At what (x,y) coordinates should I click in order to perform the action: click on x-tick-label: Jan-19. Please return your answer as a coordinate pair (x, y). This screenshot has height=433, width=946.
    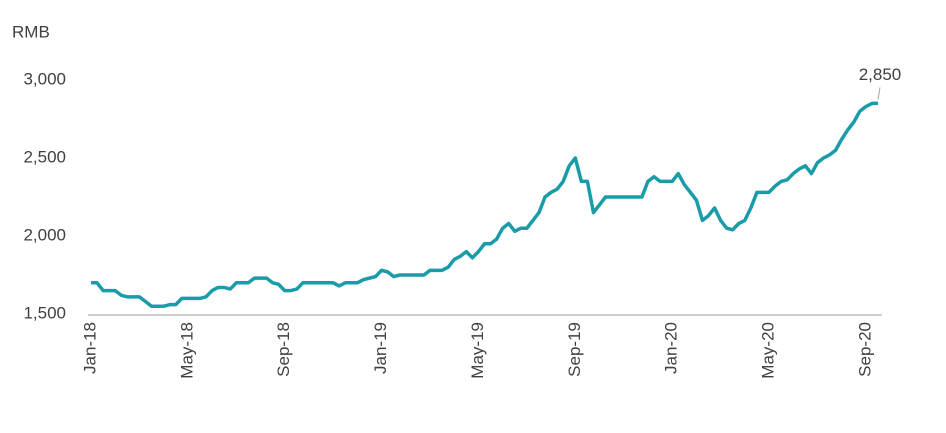
    Looking at the image, I should click on (380, 348).